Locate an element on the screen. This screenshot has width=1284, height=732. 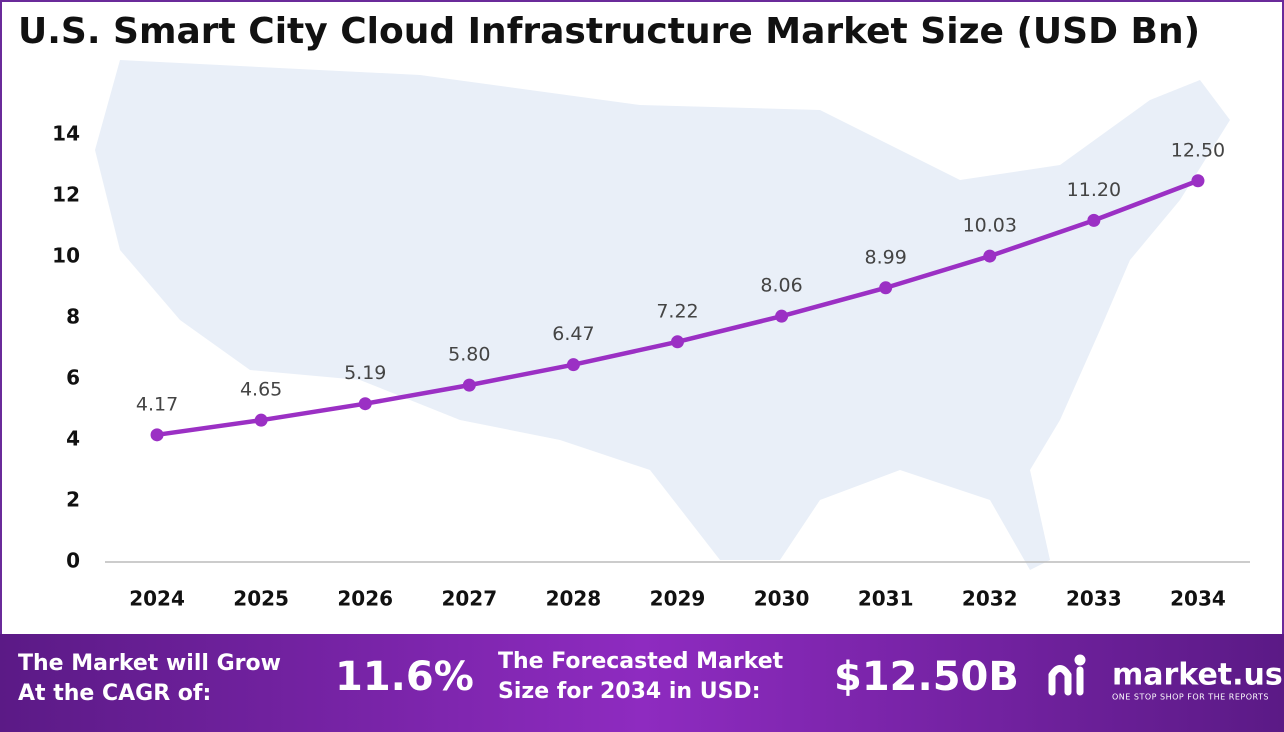
x-tick-label: 2024 is located at coordinates (157, 599).